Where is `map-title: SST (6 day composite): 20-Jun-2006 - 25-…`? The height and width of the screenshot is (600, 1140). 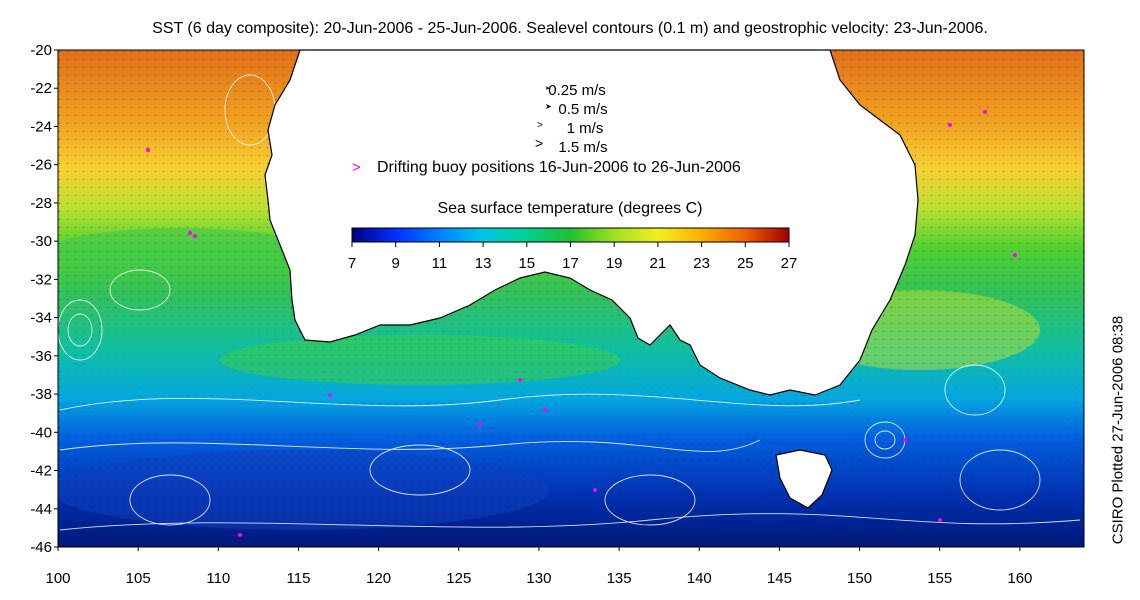
map-title: SST (6 day composite): 20-Jun-2006 - 25-… is located at coordinates (570, 28).